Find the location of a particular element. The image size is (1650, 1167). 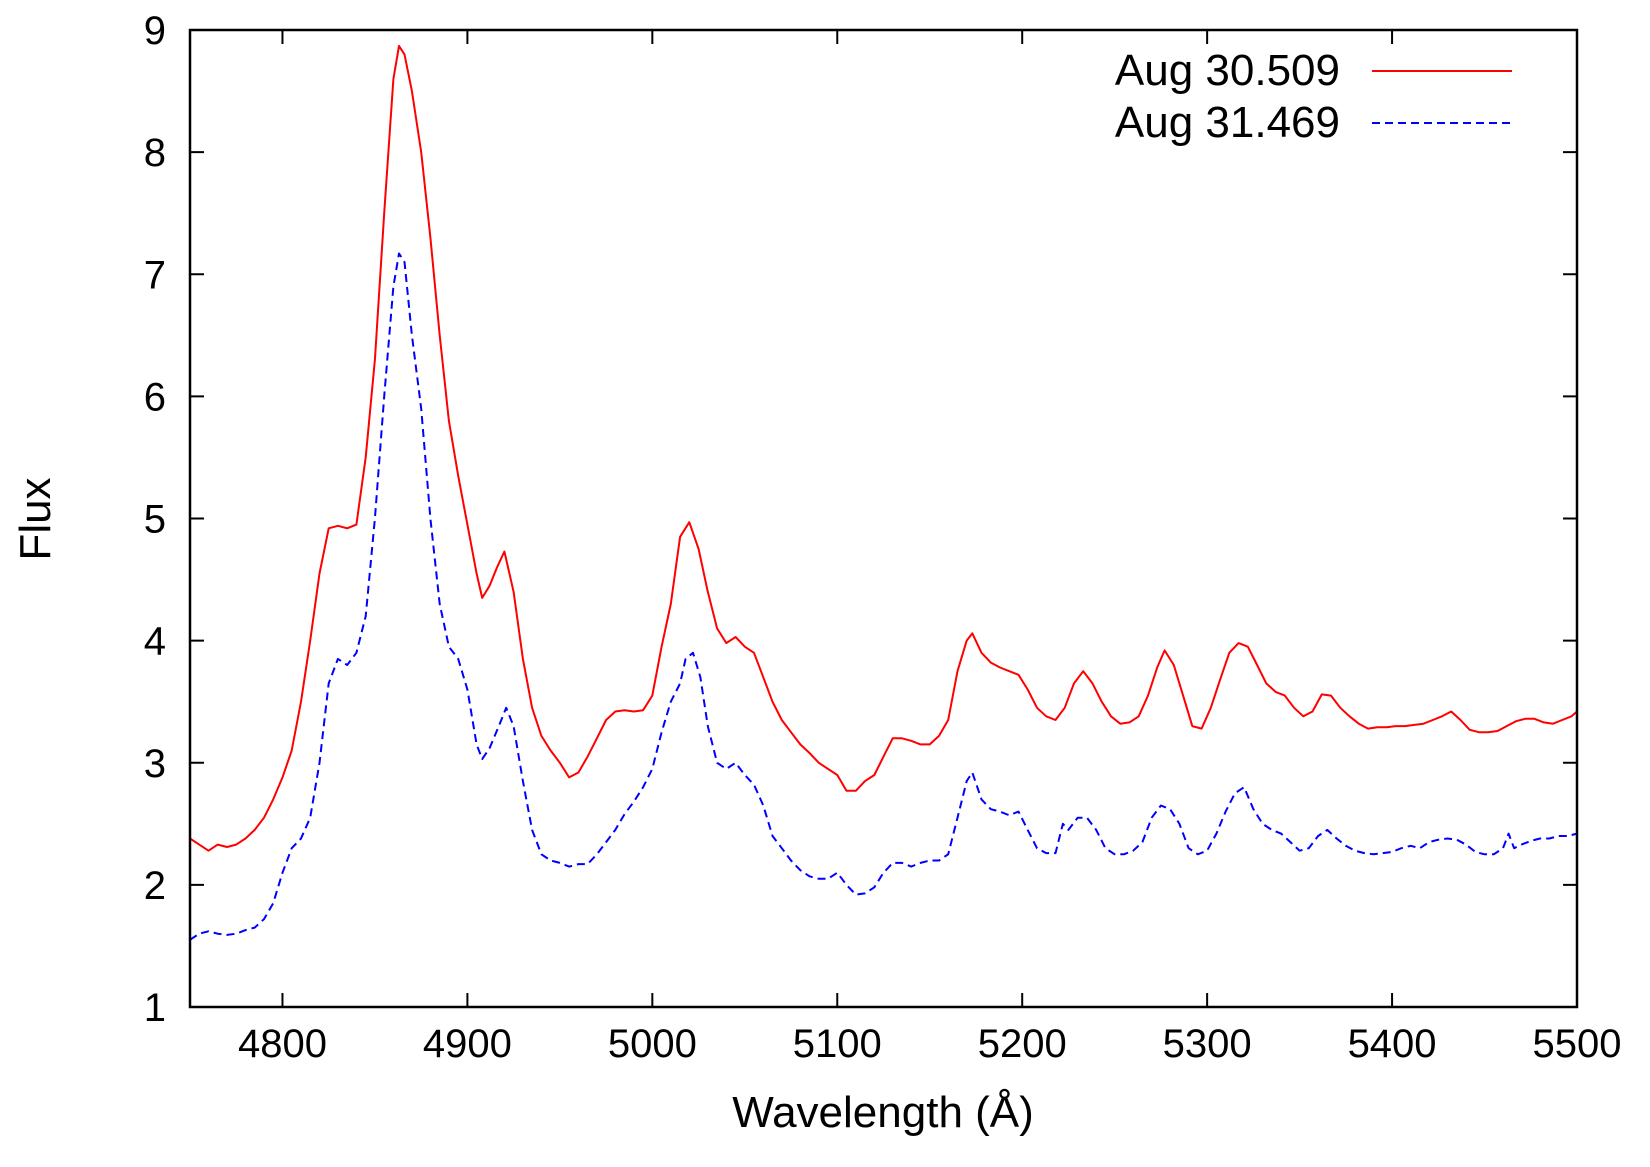

y-tick-label: 5 is located at coordinates (155, 520).